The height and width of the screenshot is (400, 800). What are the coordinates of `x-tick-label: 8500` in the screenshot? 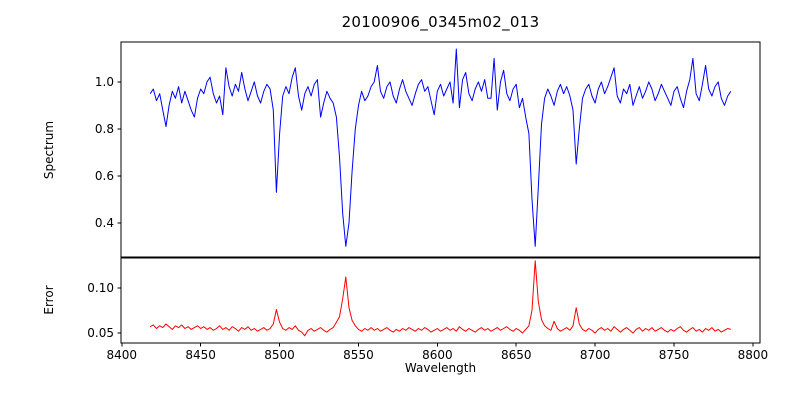 It's located at (279, 355).